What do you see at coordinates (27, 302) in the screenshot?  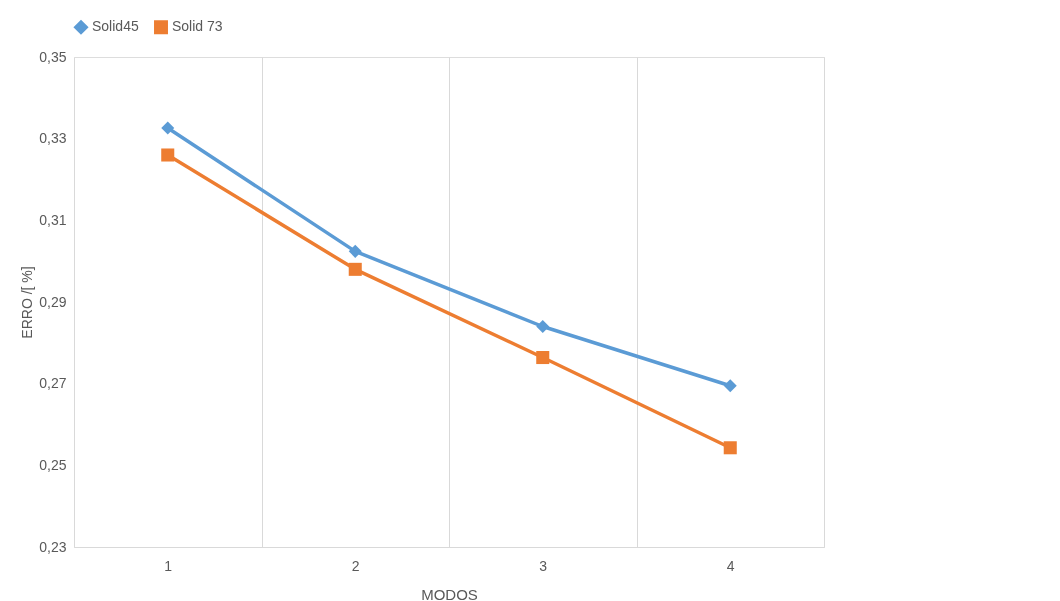 I see `y-axis-title: ERRO /[ %]` at bounding box center [27, 302].